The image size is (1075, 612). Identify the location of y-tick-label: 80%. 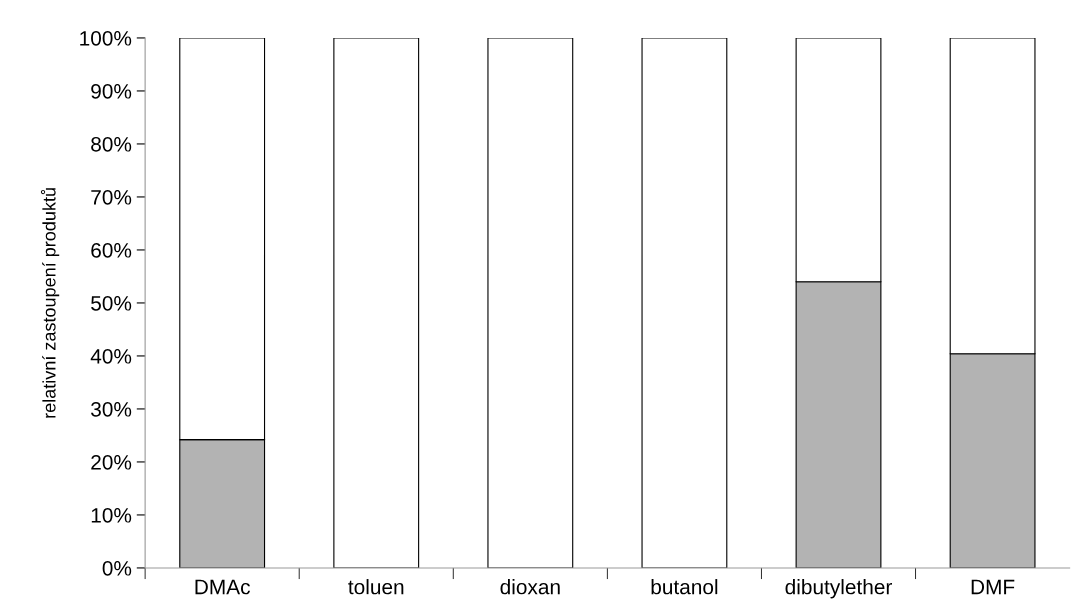
(111, 144).